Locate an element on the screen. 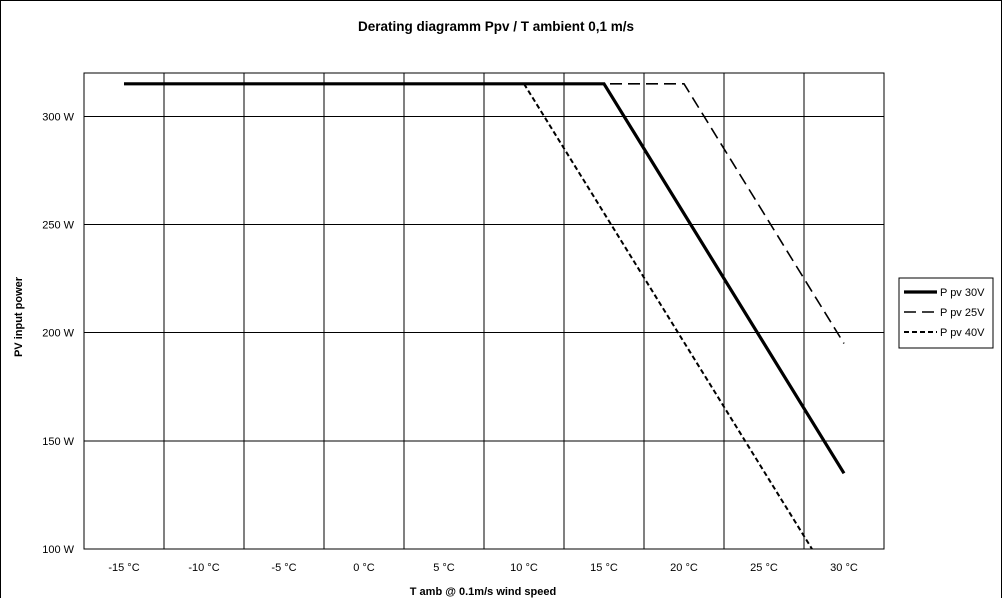 The height and width of the screenshot is (598, 1002). x-tick-label: 15 °C is located at coordinates (604, 568).